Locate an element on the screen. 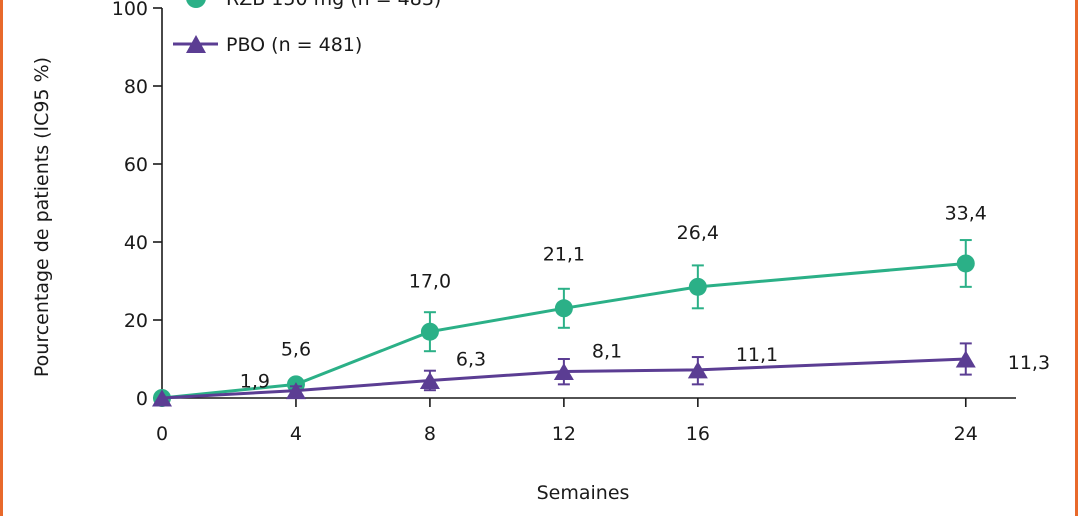 This screenshot has width=1078, height=516. legend-item-rzb: RZB 150 mg (n = 483) is located at coordinates (313, 5).